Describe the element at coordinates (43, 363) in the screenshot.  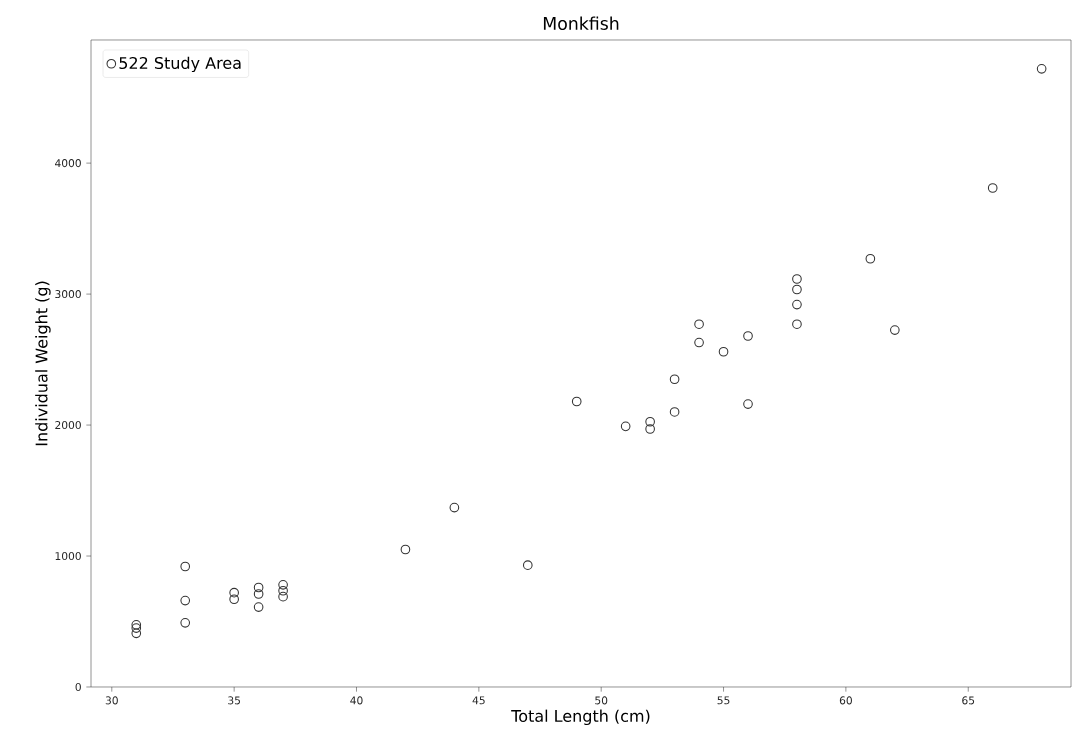
I see `y-axis-title: Individual Weight (g)` at that location.